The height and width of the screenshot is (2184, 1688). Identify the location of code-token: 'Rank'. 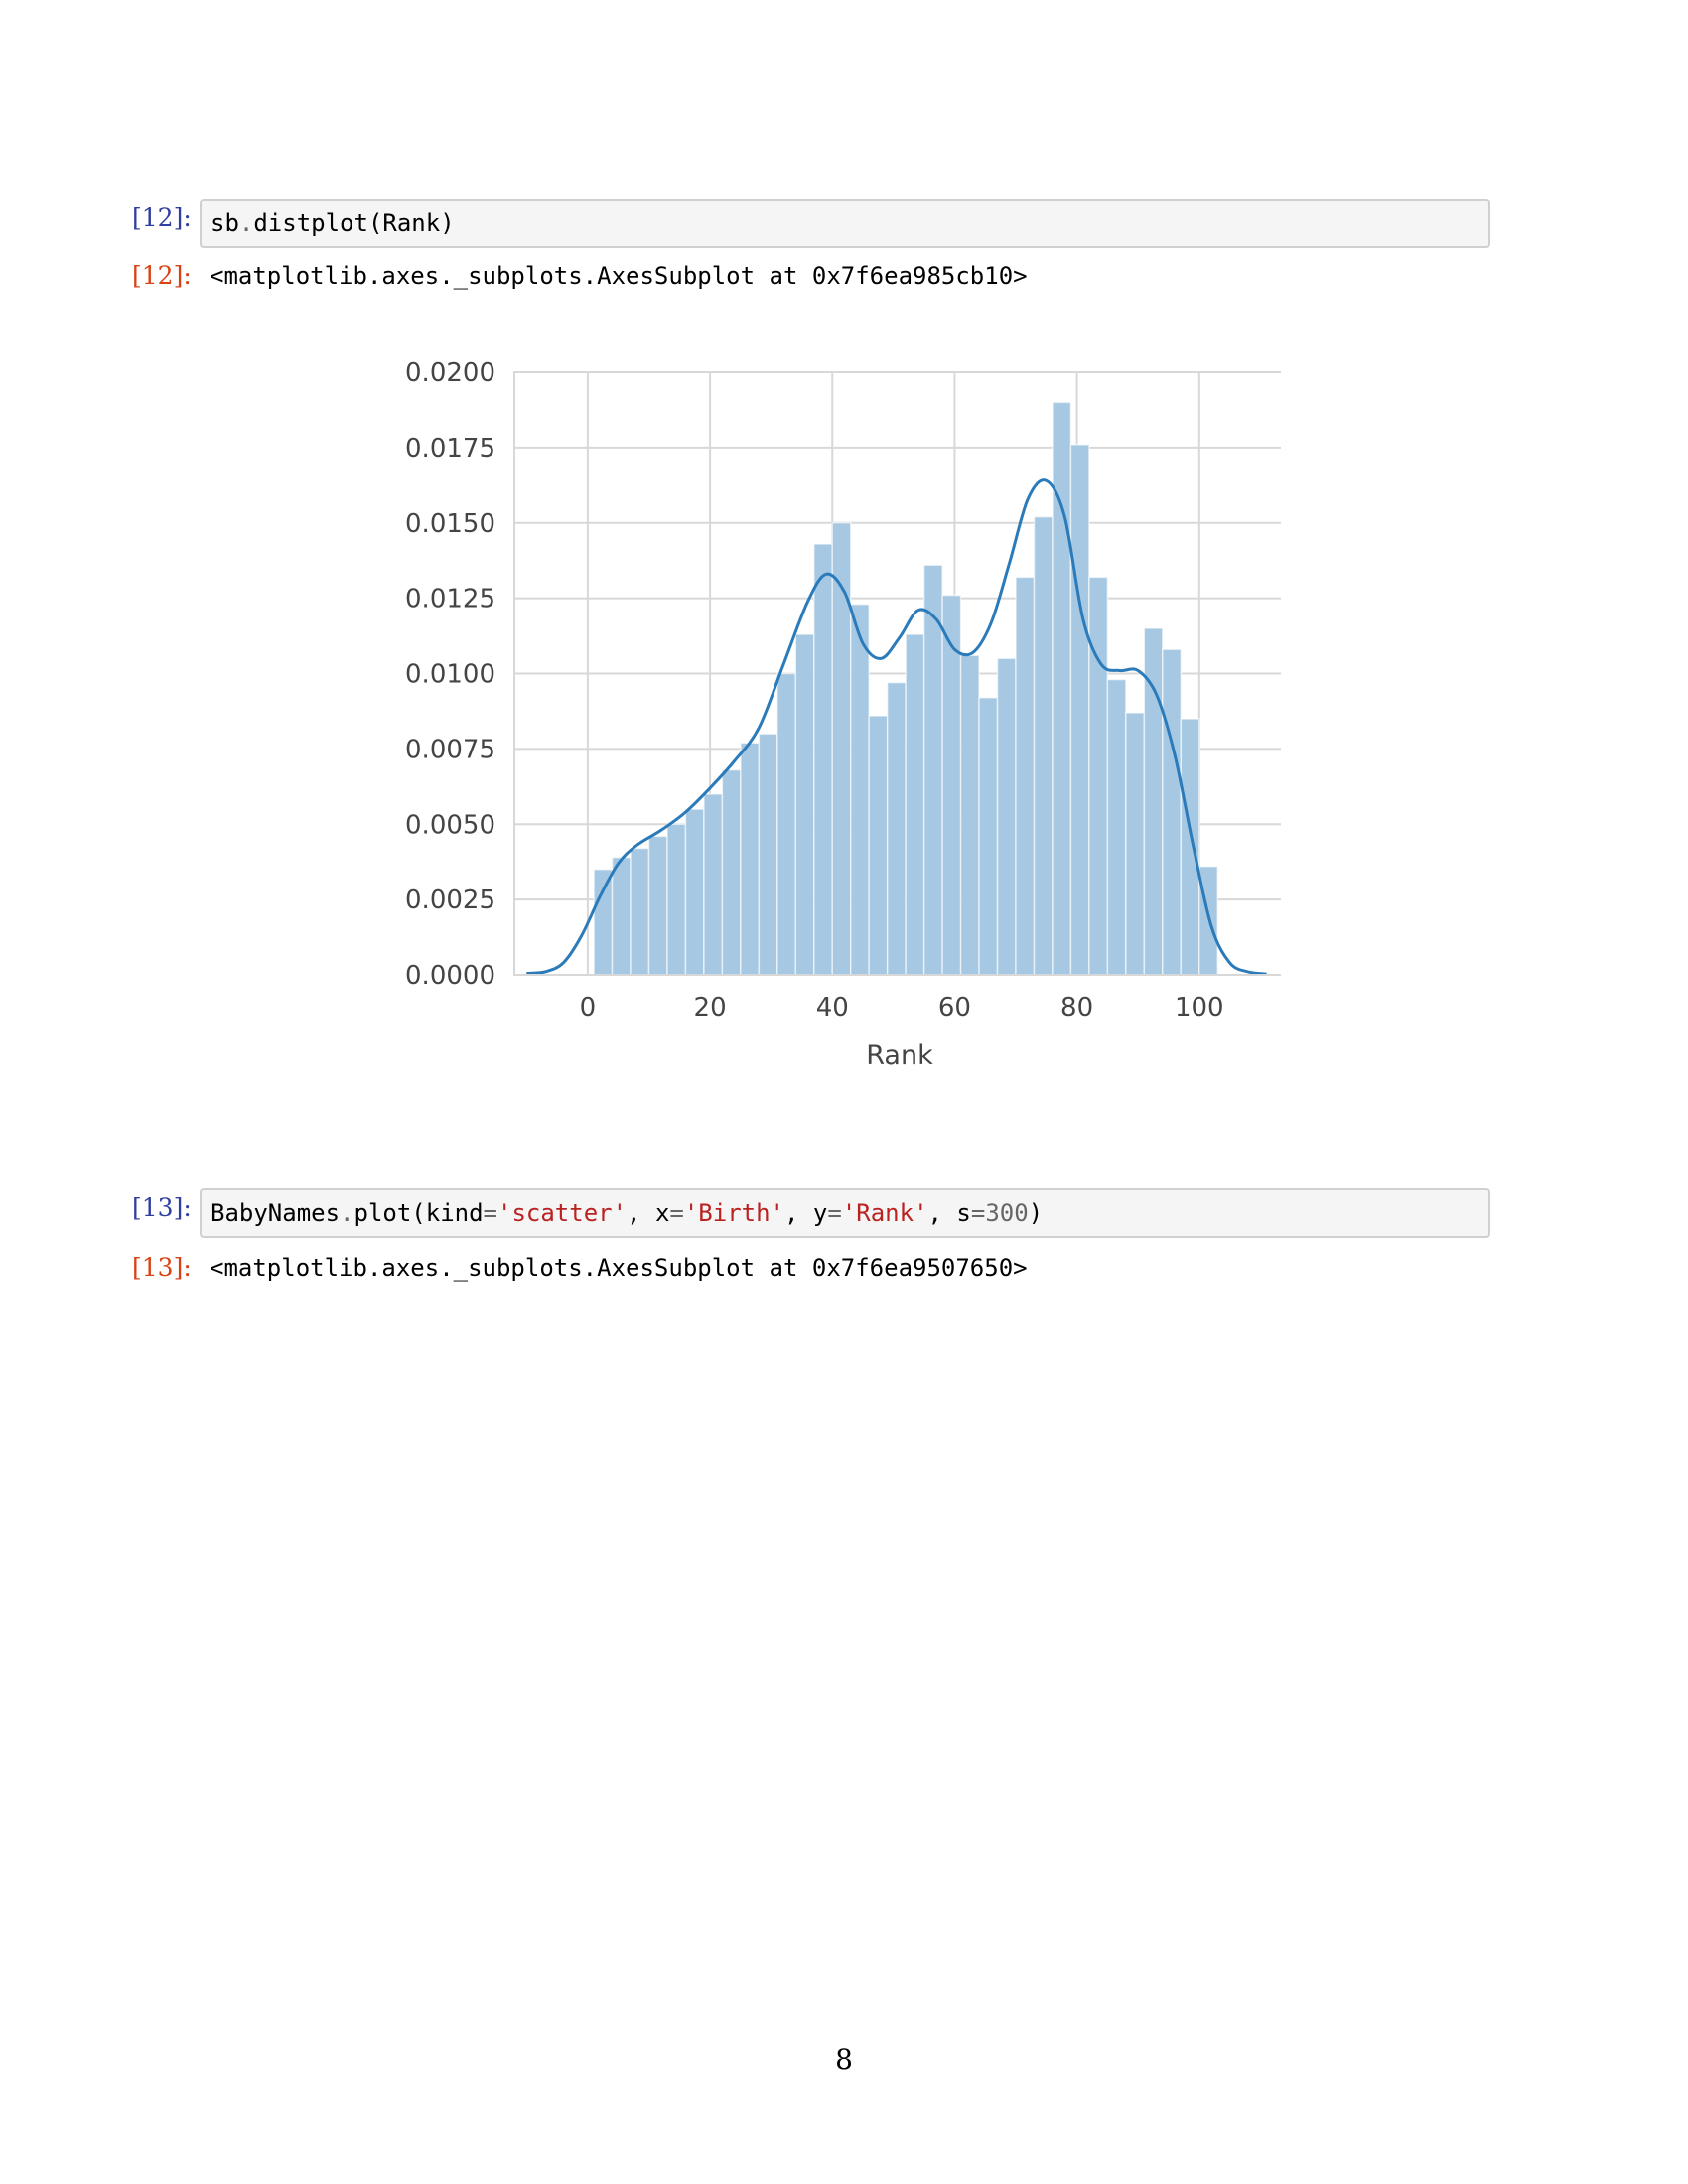
(884, 1213).